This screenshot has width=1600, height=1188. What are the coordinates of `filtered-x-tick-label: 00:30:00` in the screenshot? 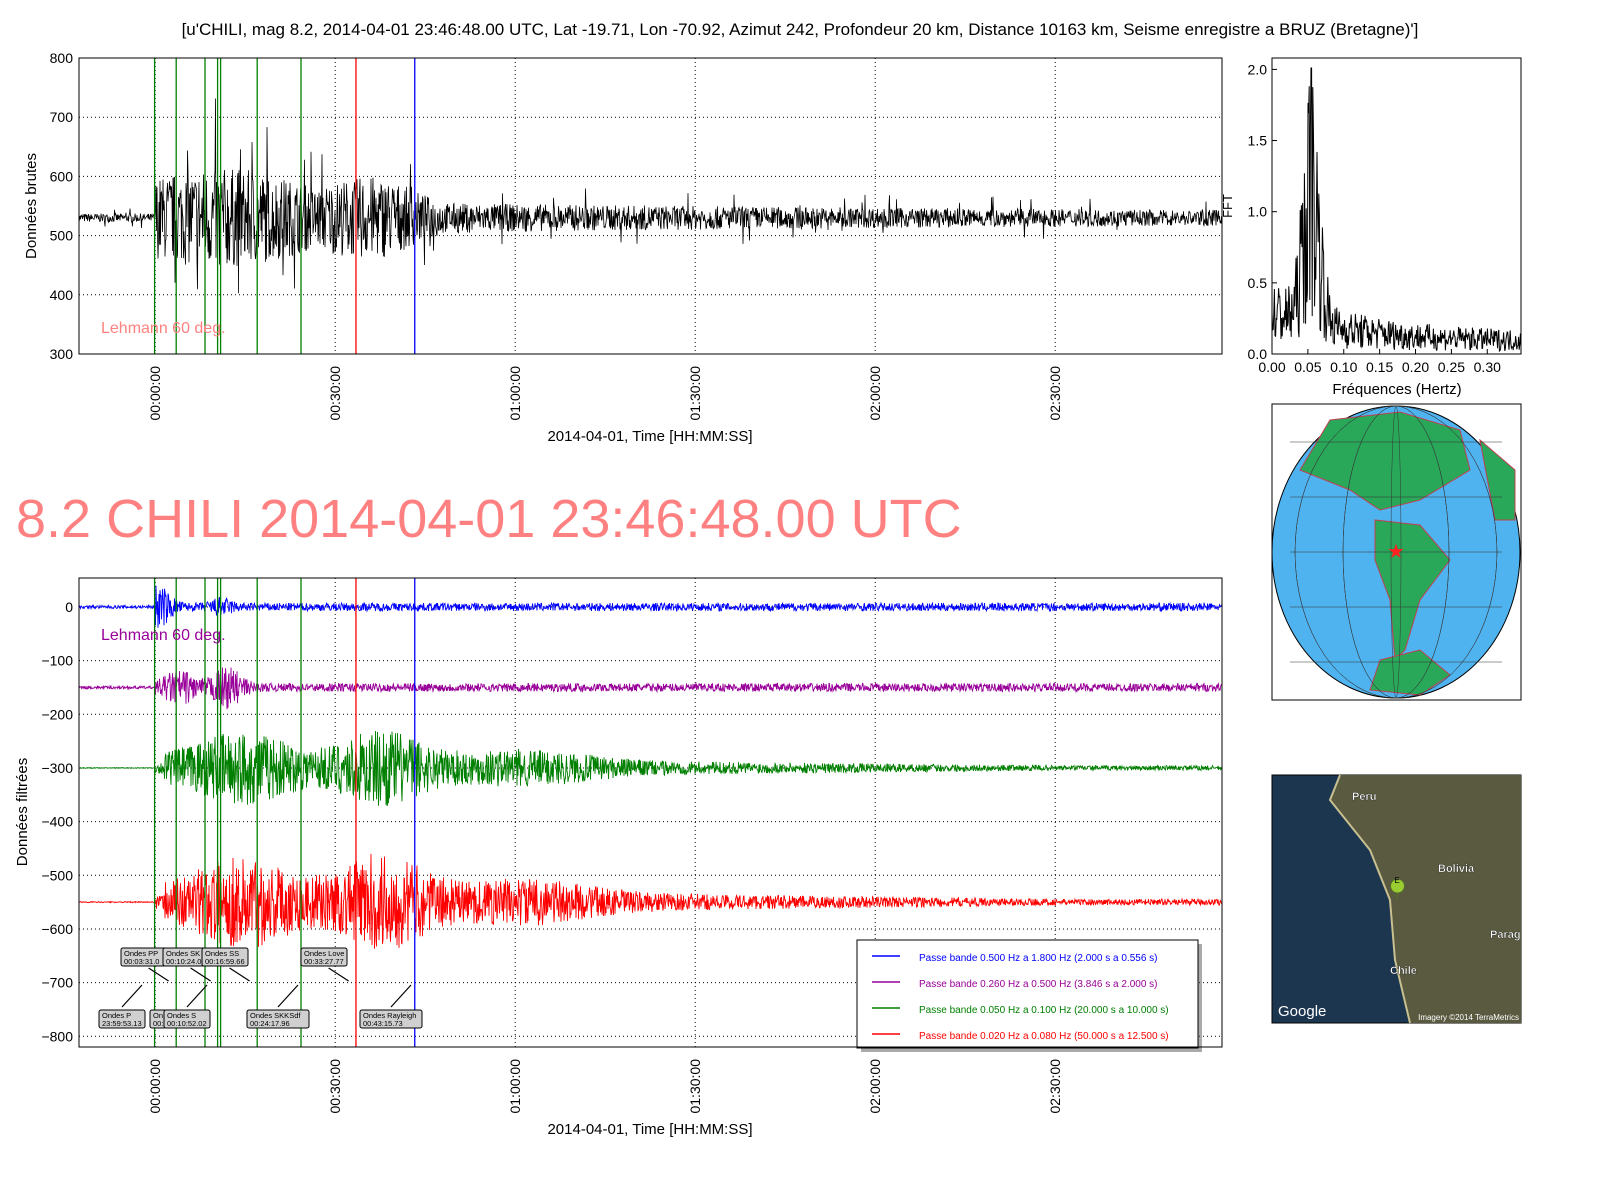 It's located at (335, 1086).